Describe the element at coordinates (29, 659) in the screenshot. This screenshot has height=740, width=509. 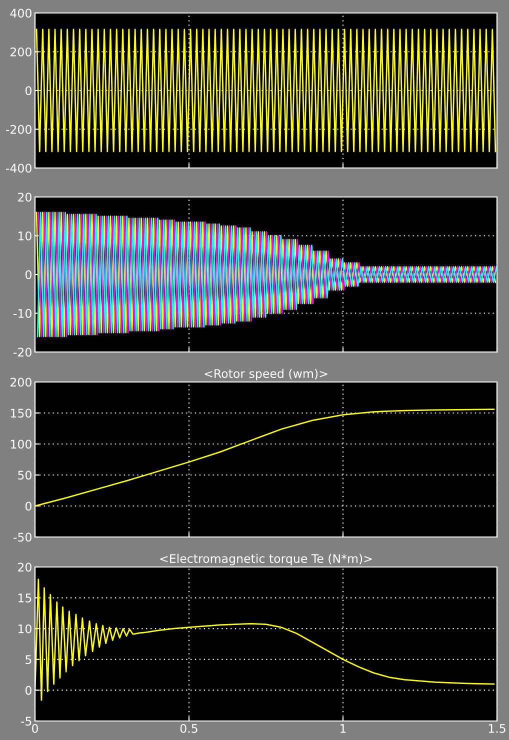
I see `y-tick-label: 5` at that location.